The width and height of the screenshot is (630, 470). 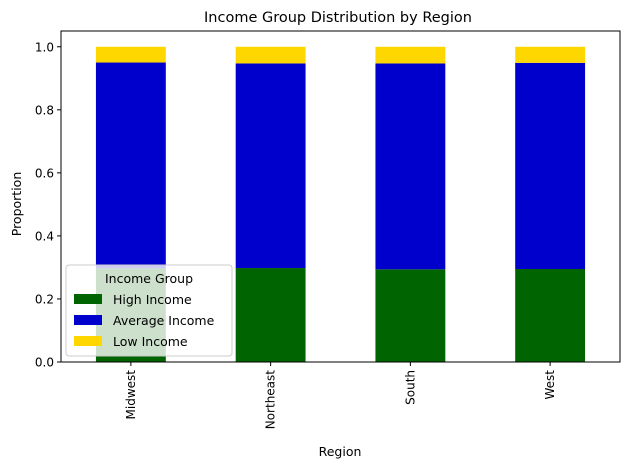 I want to click on chart-title: Income Group Distribution by Region, so click(x=338, y=18).